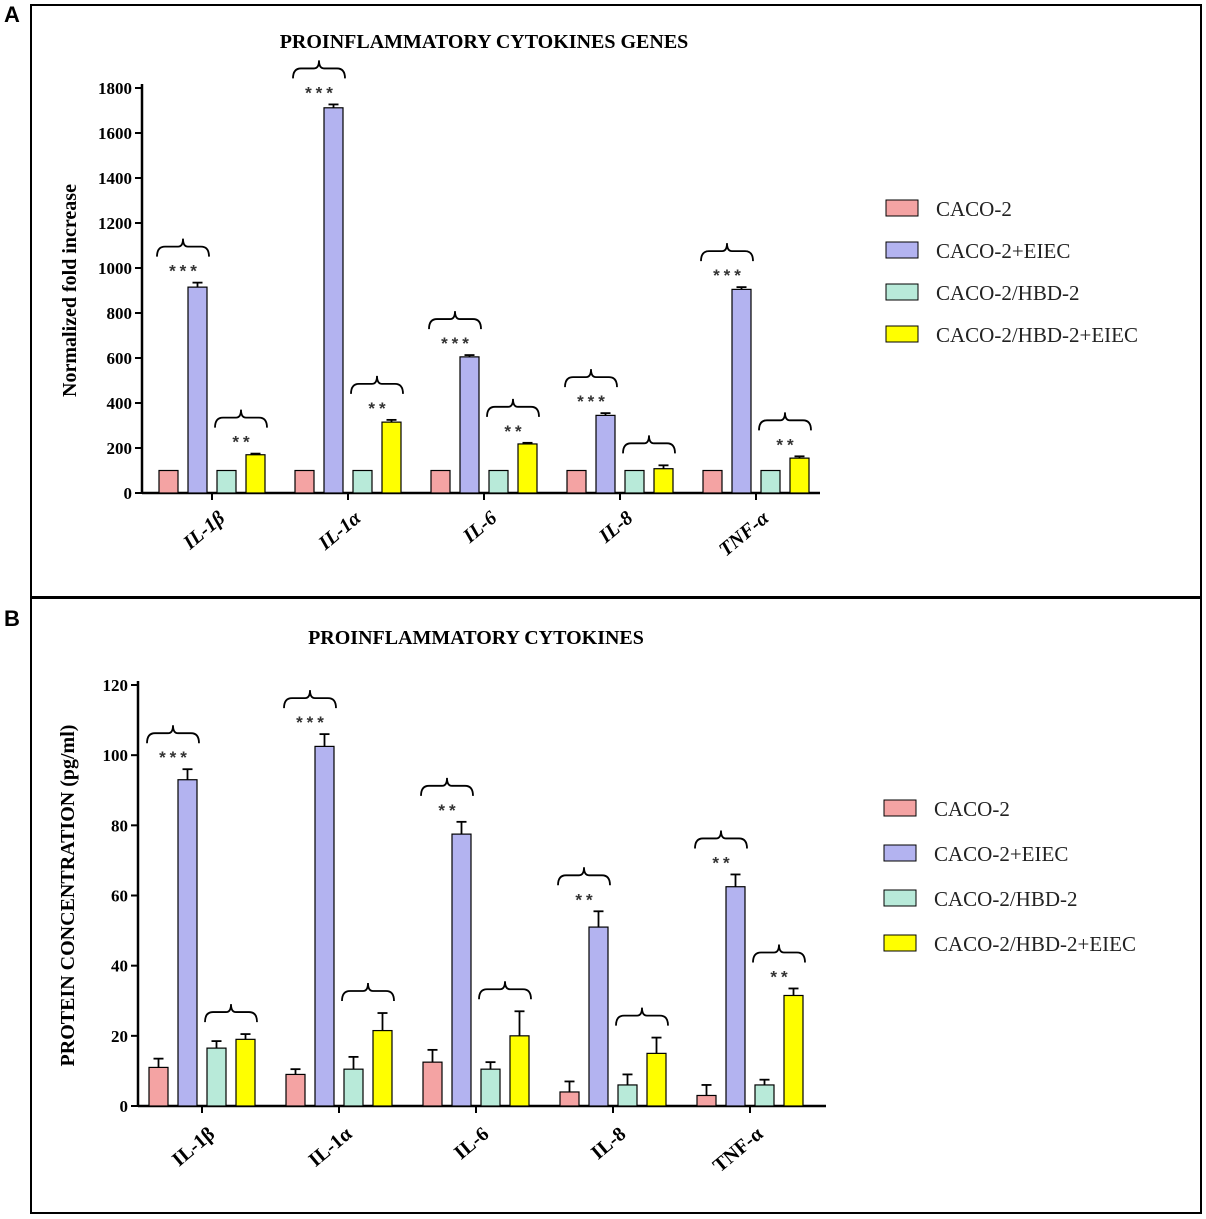  What do you see at coordinates (70, 290) in the screenshot?
I see `a-y-axis-label: Normalized fold increase` at bounding box center [70, 290].